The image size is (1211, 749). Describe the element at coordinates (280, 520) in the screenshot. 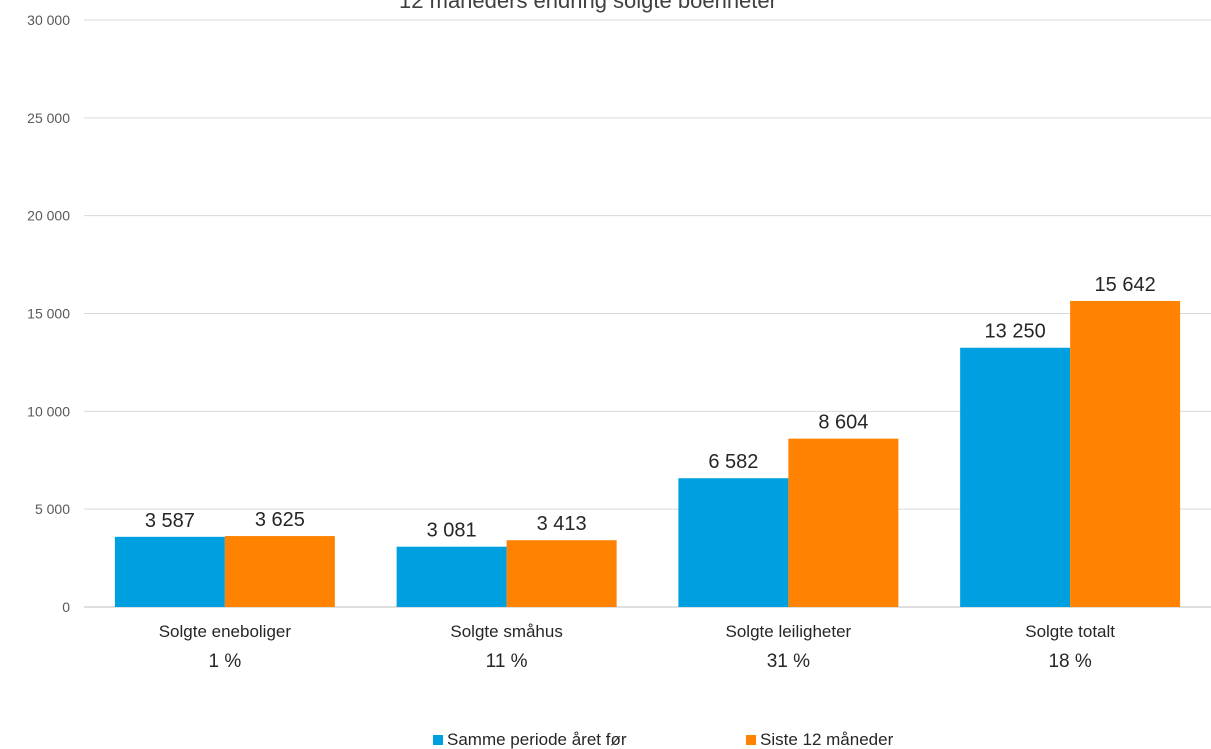

I see `data-label: 3 625` at that location.